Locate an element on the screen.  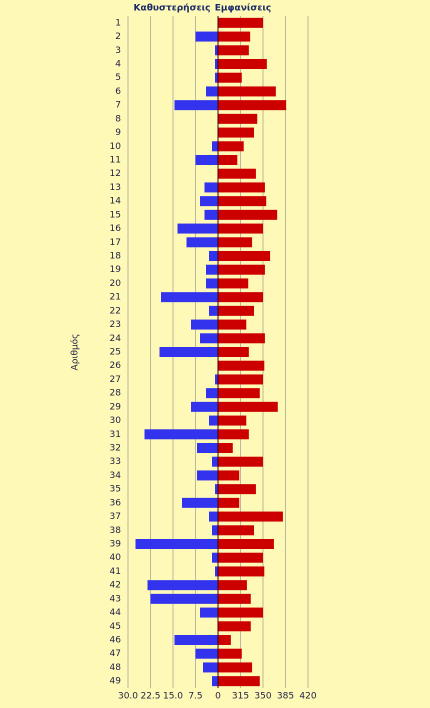
y-tick-label: 24 is located at coordinates (116, 339).